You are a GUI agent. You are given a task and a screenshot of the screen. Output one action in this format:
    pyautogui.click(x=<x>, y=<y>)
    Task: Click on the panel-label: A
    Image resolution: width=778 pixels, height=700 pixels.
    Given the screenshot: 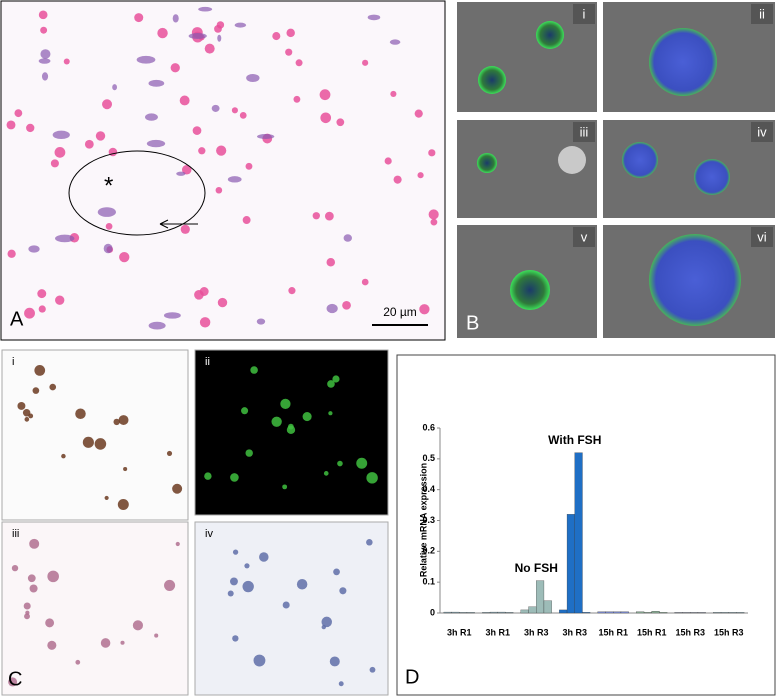 What is the action you would take?
    pyautogui.click(x=17, y=319)
    